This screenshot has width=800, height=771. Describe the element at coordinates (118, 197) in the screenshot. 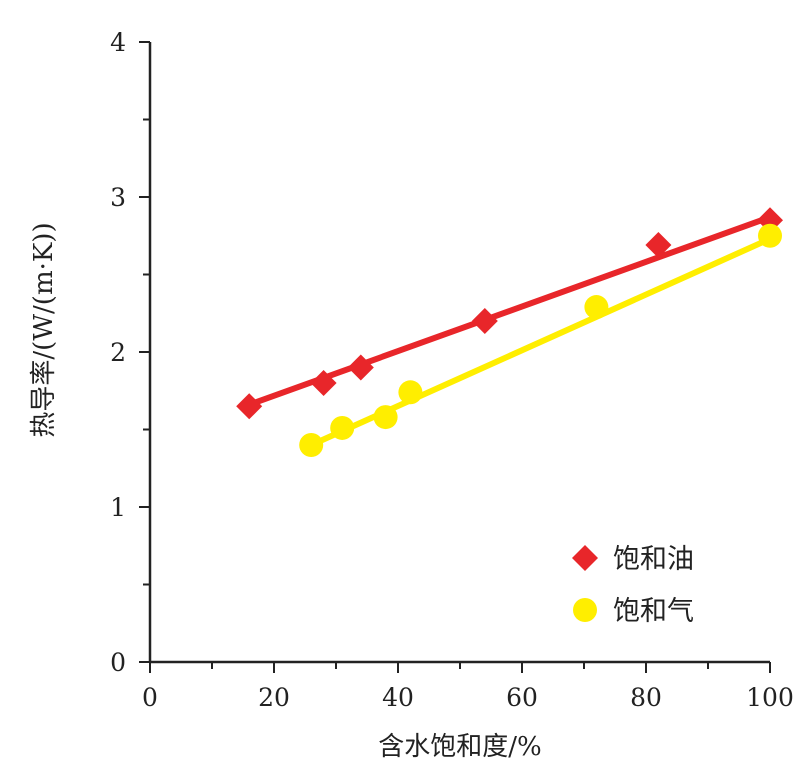

I see `y-tick-label: 3` at that location.